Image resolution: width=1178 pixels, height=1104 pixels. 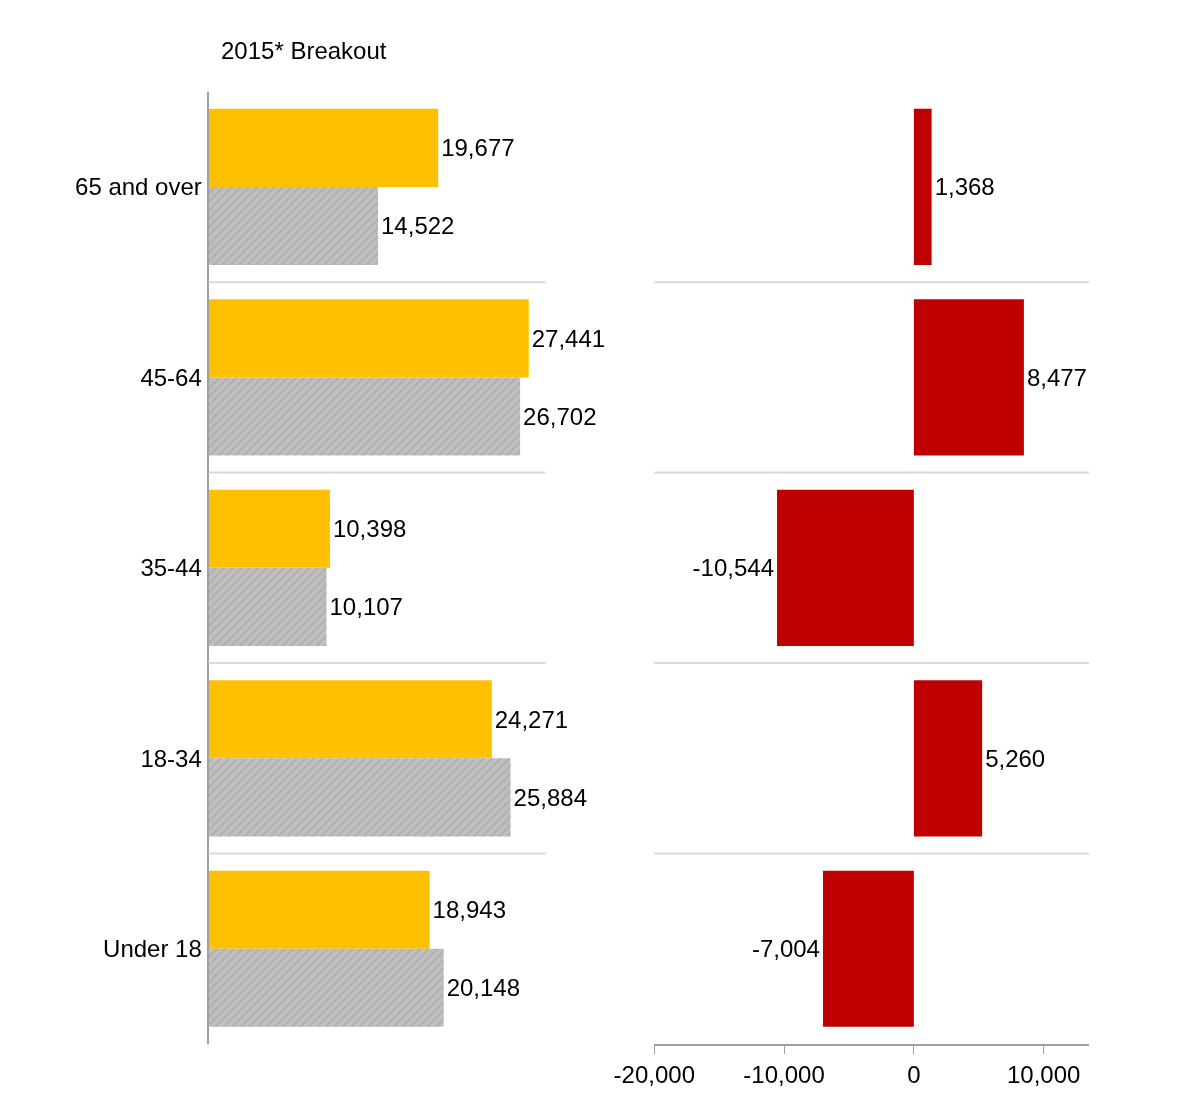 What do you see at coordinates (1015, 758) in the screenshot?
I see `data-label: 5,260` at bounding box center [1015, 758].